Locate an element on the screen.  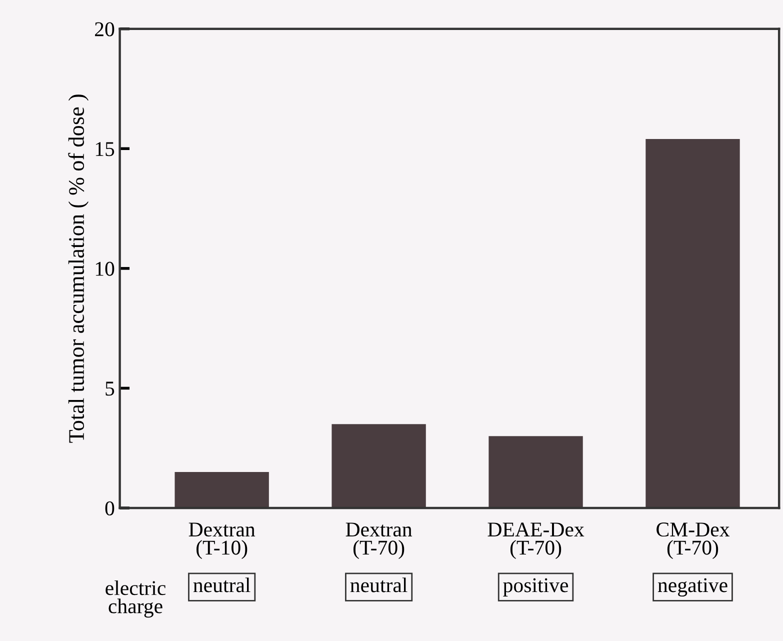
y-tick-label: 20 is located at coordinates (104, 29).